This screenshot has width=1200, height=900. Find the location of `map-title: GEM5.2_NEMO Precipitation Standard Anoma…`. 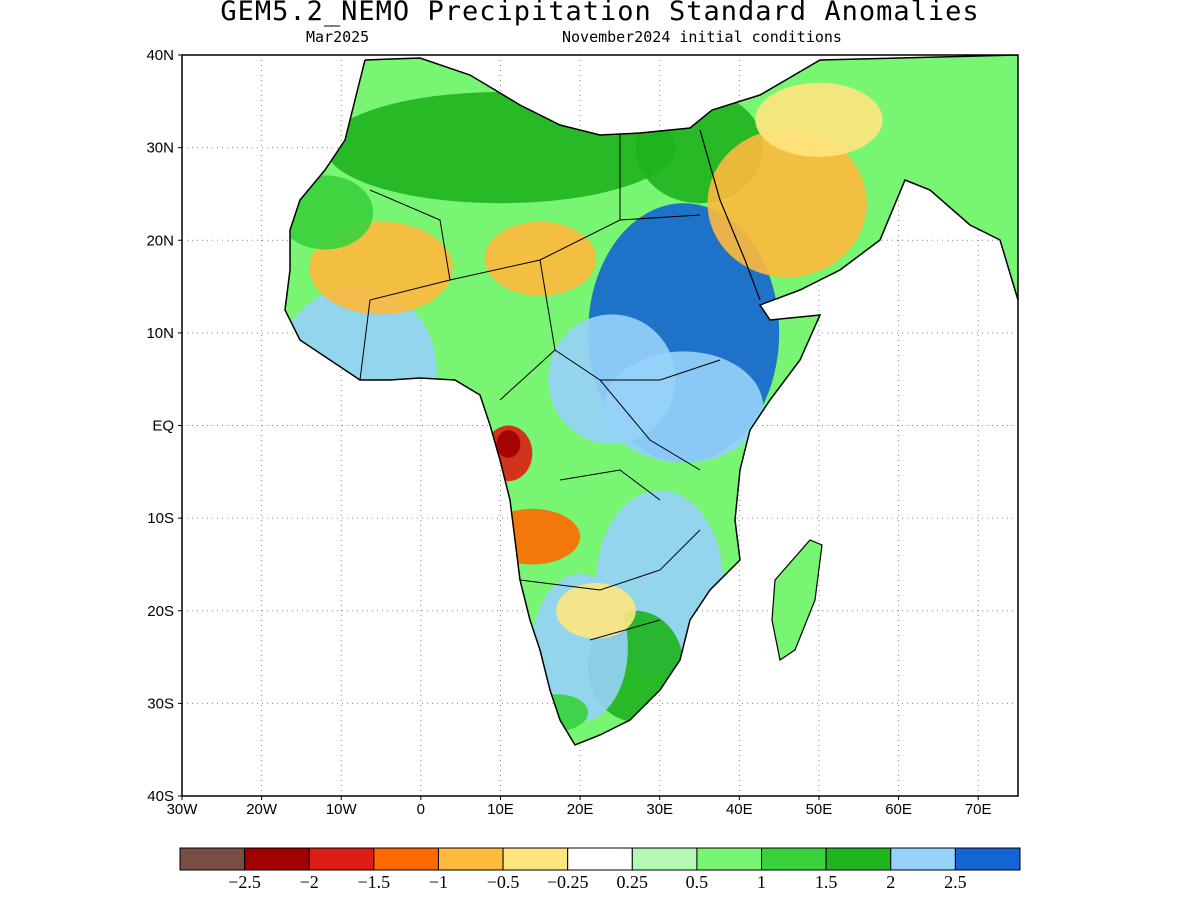

map-title: GEM5.2_NEMO Precipitation Standard Anoma… is located at coordinates (600, 13).